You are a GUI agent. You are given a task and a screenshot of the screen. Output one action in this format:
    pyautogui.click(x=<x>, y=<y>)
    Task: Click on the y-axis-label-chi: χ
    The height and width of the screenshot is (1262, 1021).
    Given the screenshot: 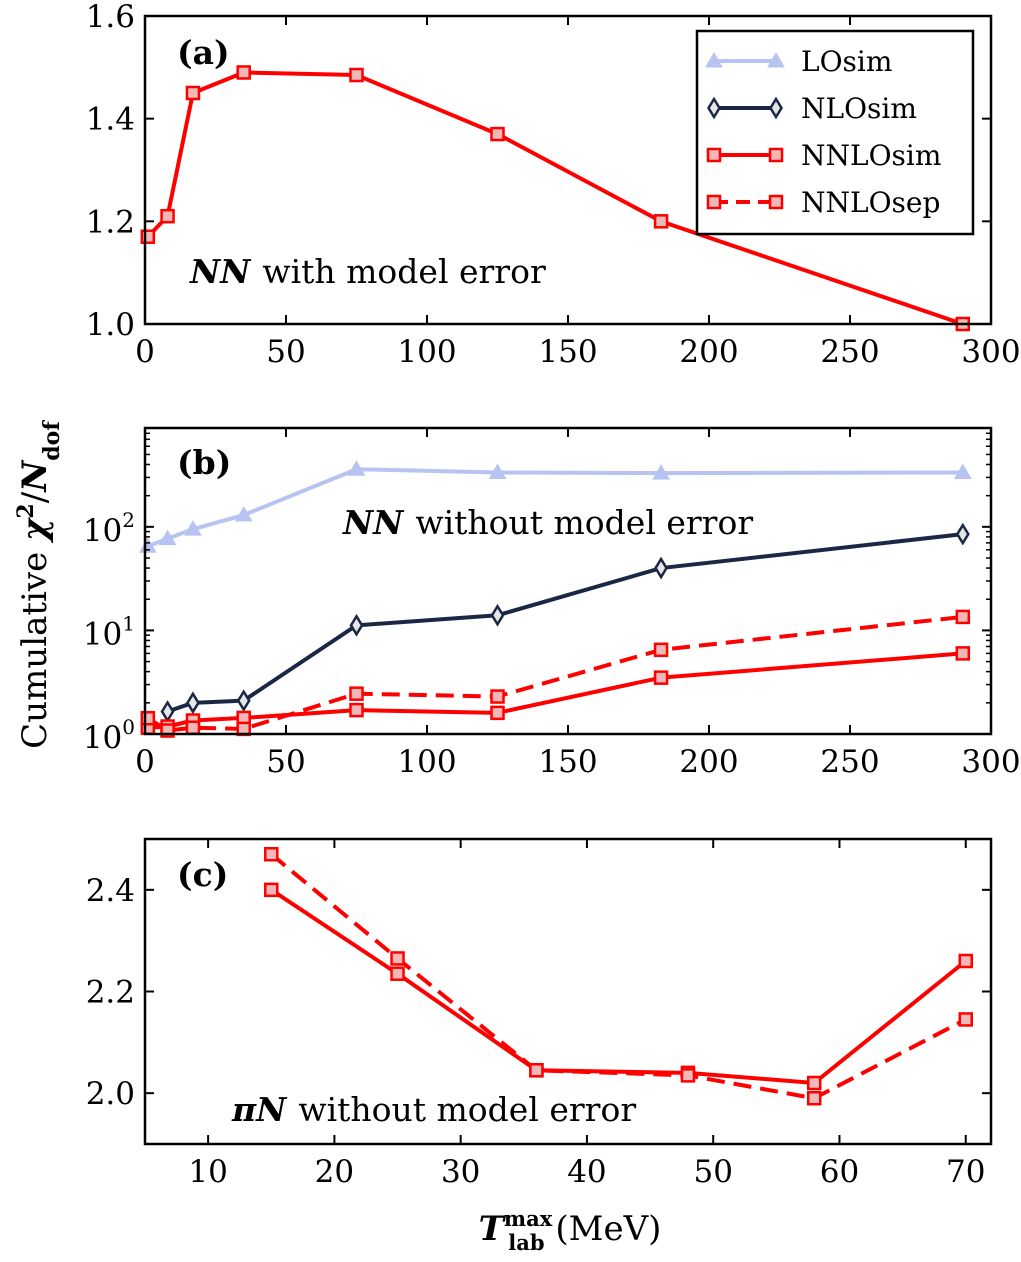 What is the action you would take?
    pyautogui.click(x=35, y=529)
    